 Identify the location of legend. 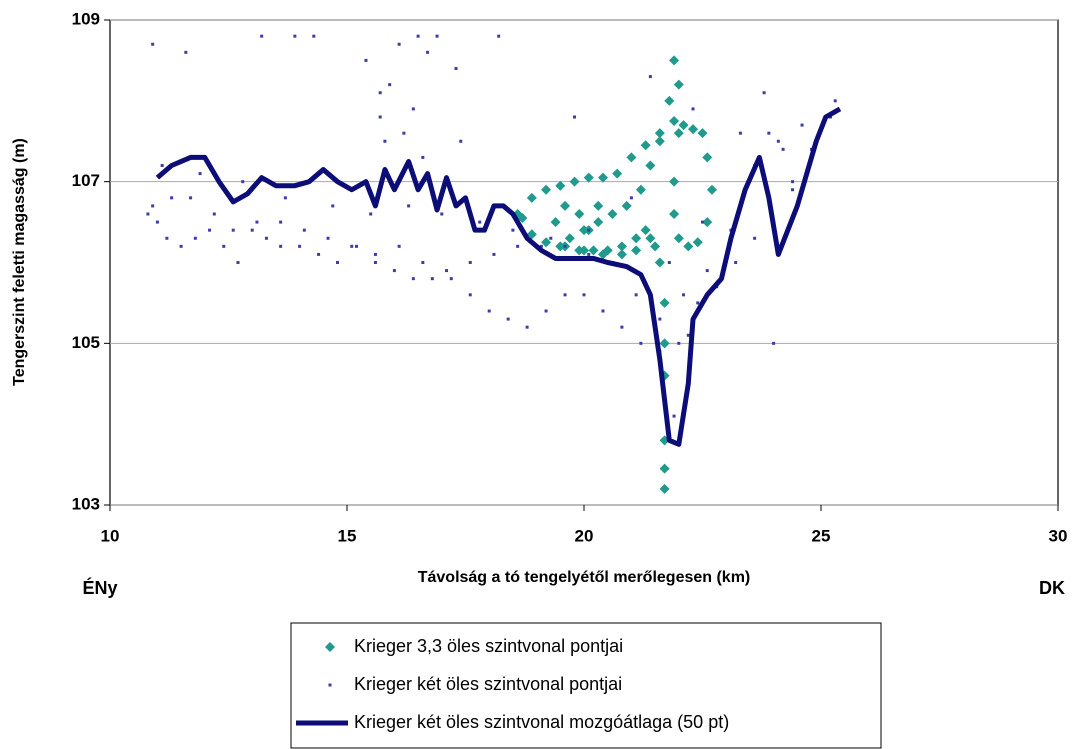
(586, 685).